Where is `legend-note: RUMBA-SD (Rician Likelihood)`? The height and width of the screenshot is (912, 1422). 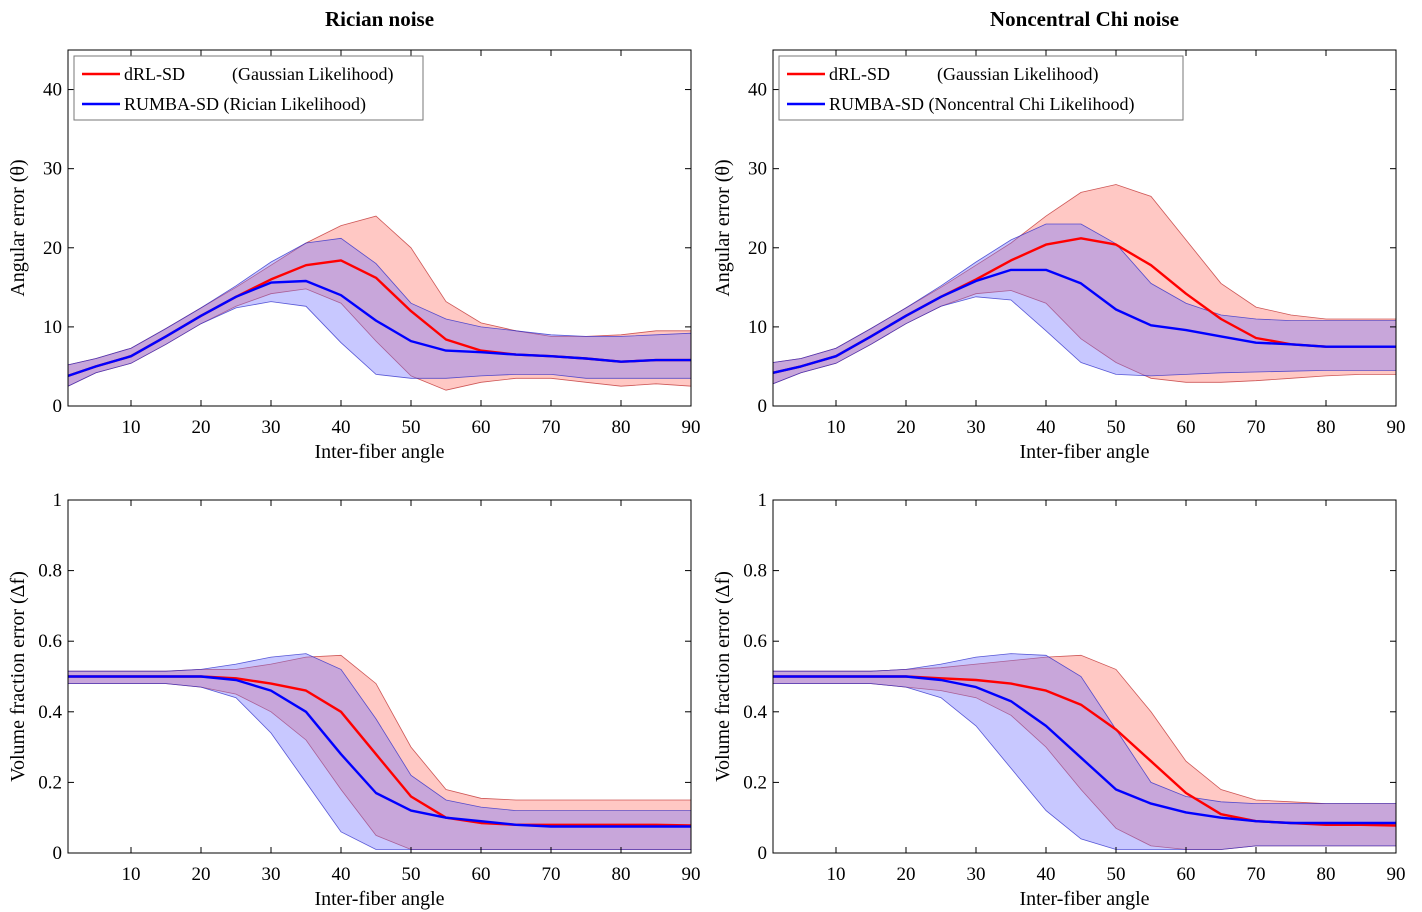 legend-note: RUMBA-SD (Rician Likelihood) is located at coordinates (245, 104).